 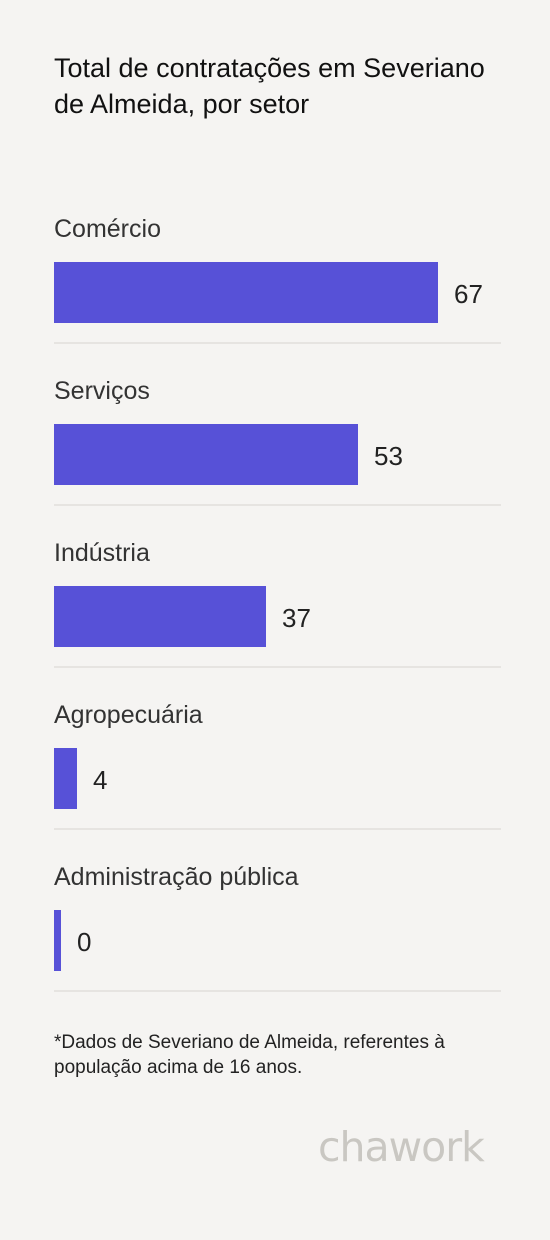 What do you see at coordinates (100, 780) in the screenshot?
I see `bar-value-label: 4` at bounding box center [100, 780].